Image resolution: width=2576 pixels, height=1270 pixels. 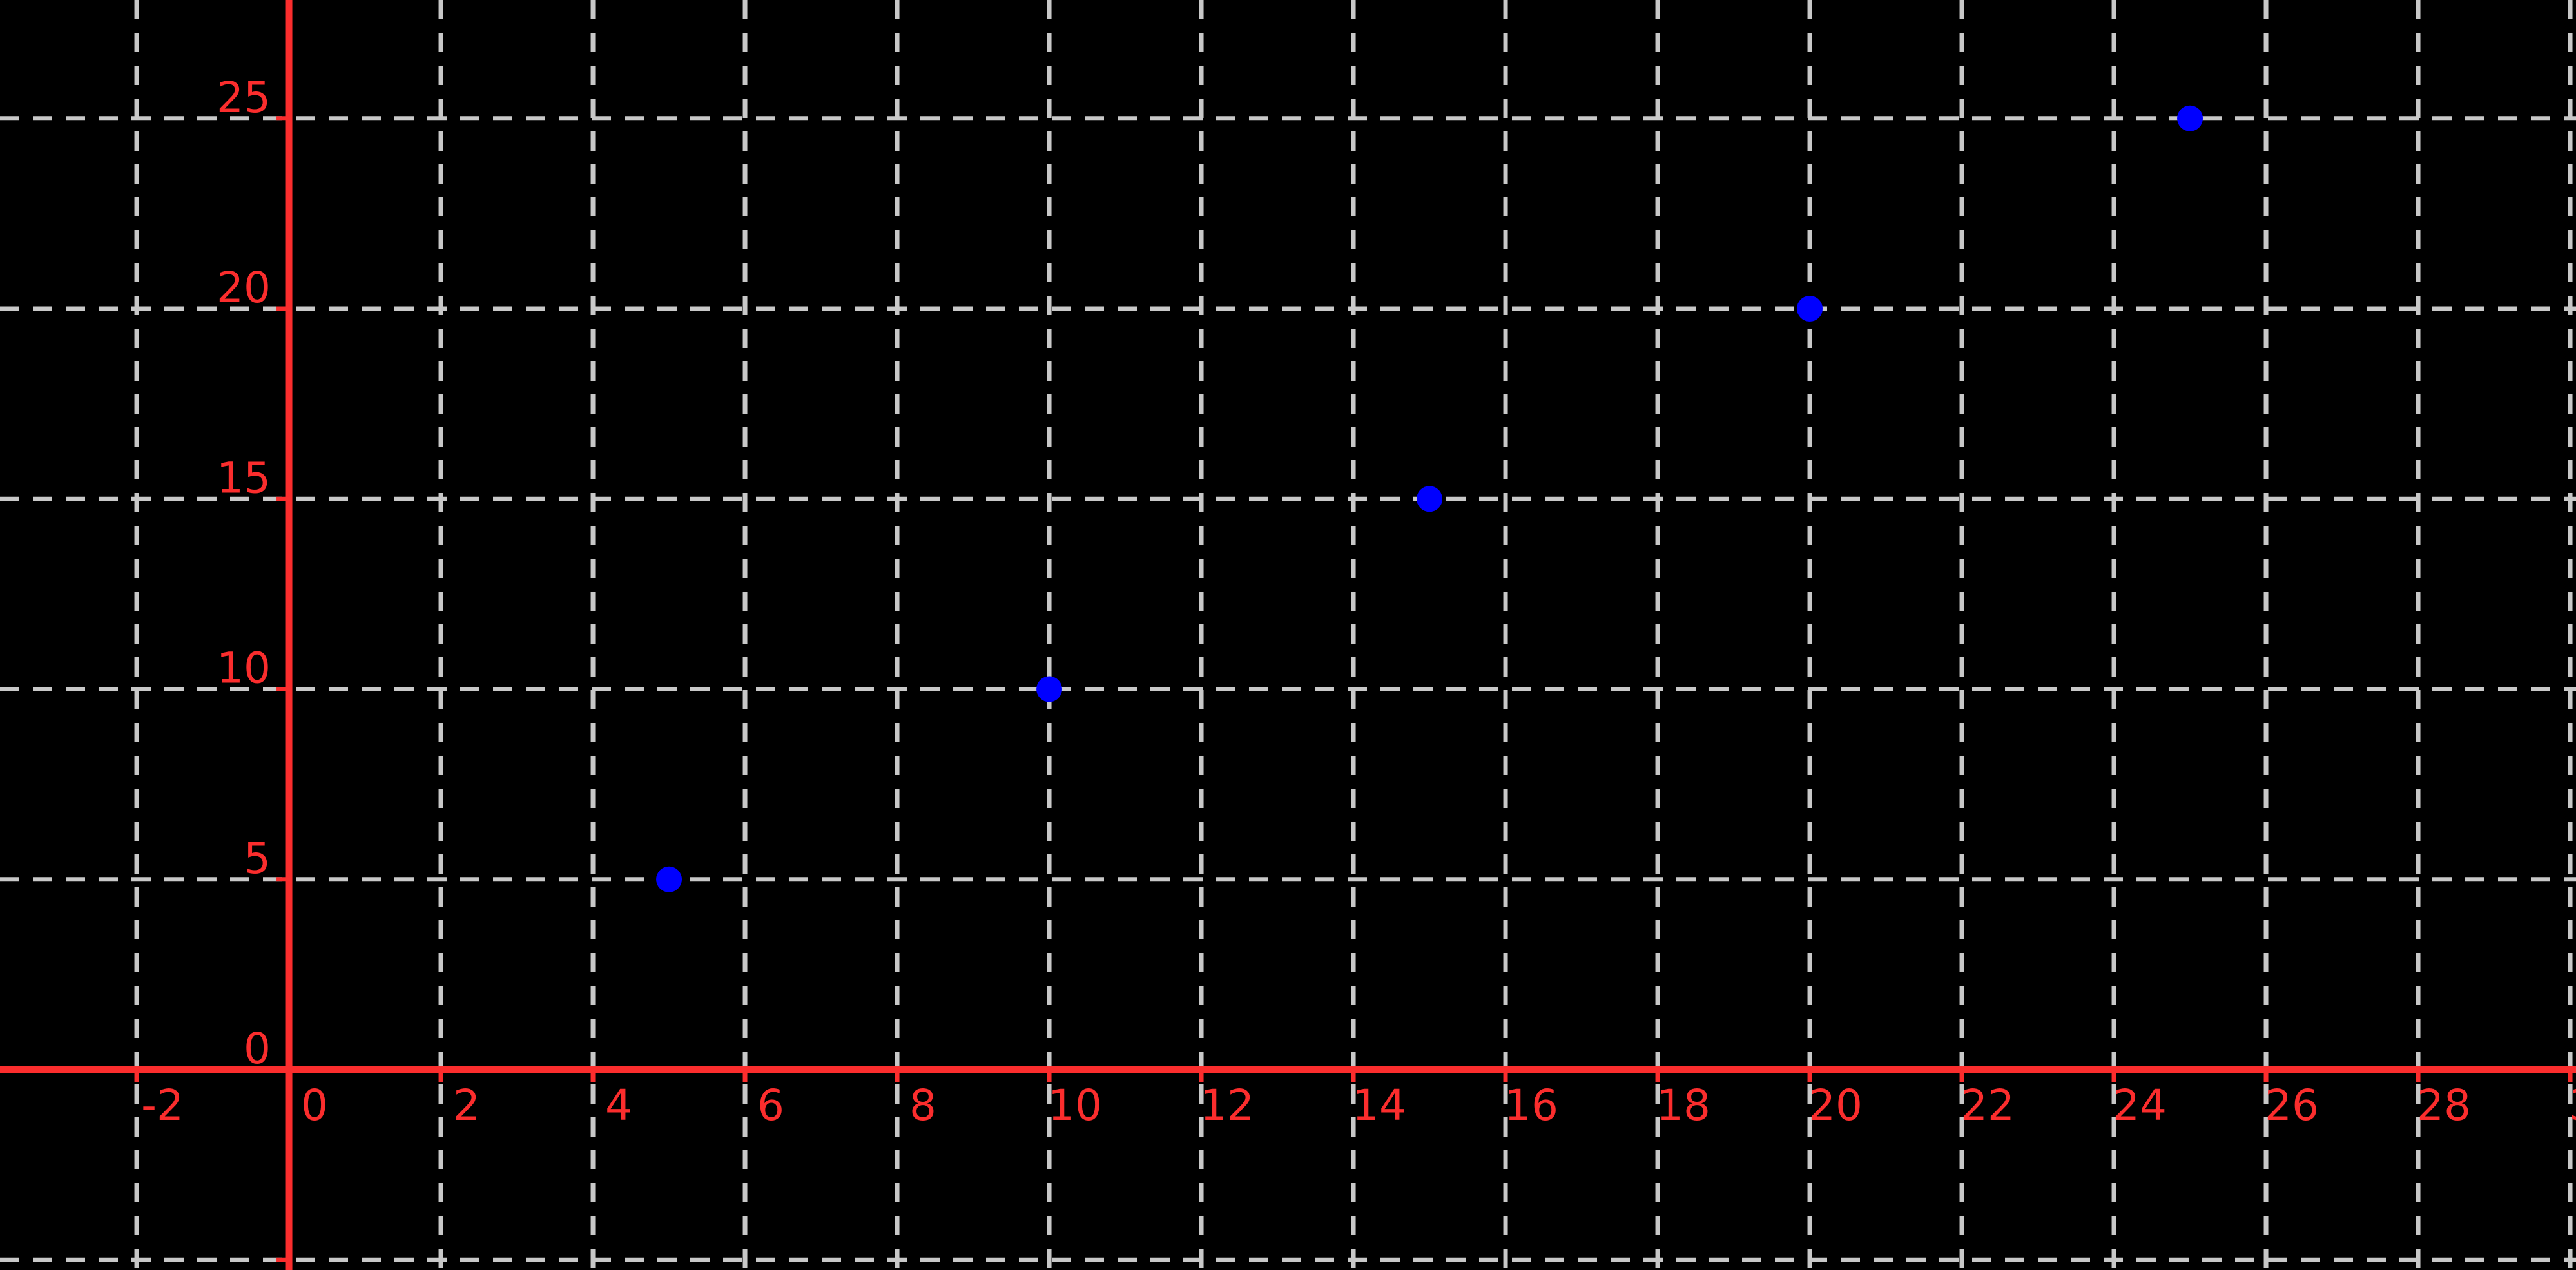 What do you see at coordinates (2572, 1105) in the screenshot?
I see `x-tick-label: 30` at bounding box center [2572, 1105].